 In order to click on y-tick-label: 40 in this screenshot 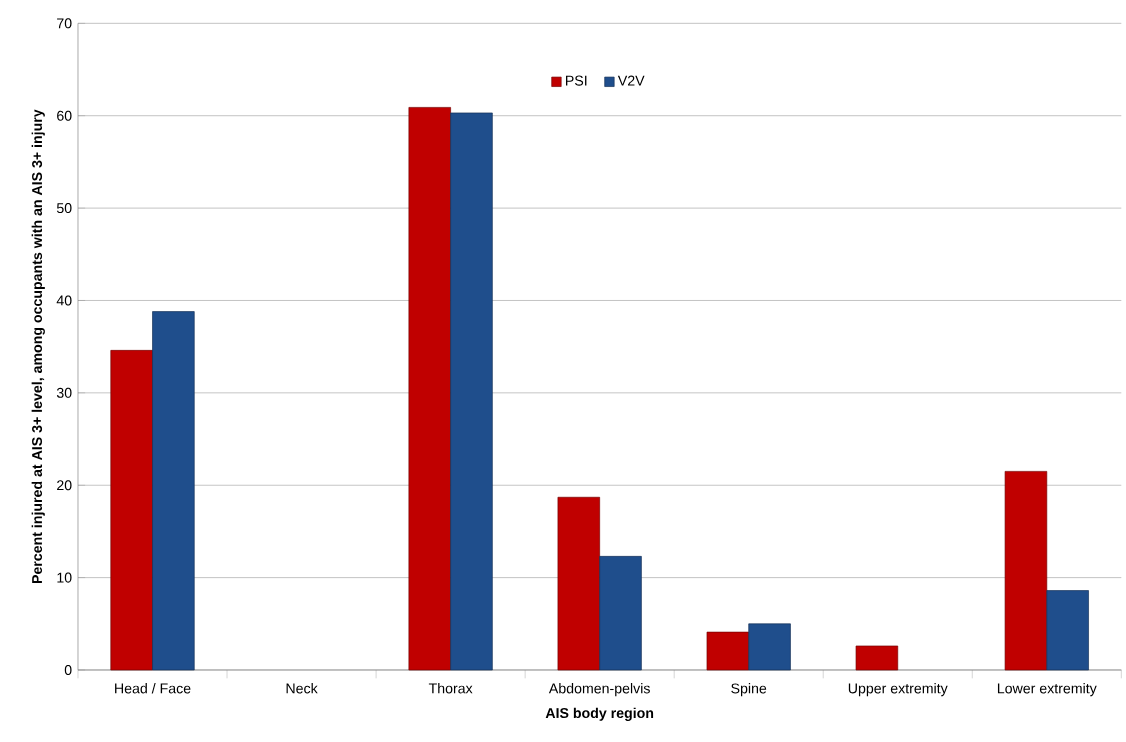, I will do `click(64, 300)`.